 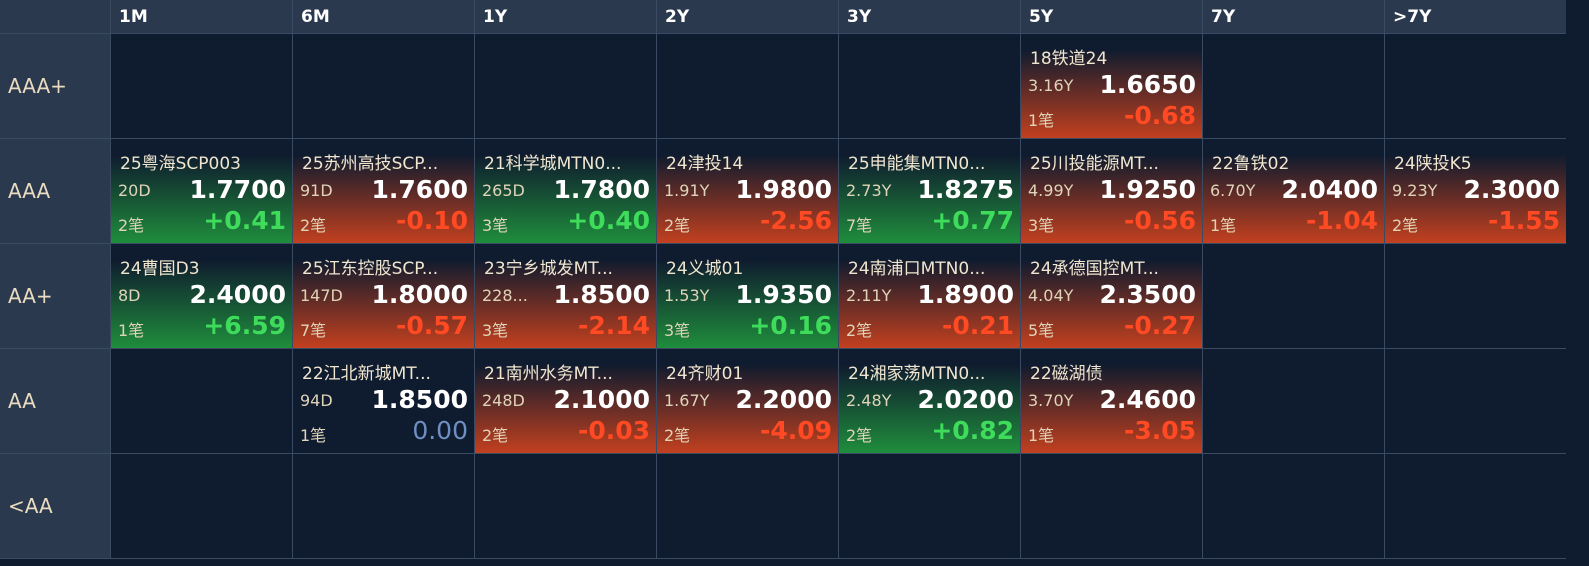 I want to click on bond-name: 22鲁铁02, so click(x=1251, y=164).